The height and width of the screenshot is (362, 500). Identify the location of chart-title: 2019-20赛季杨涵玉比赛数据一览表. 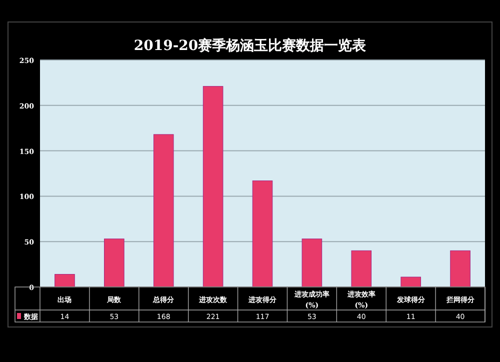
(251, 45).